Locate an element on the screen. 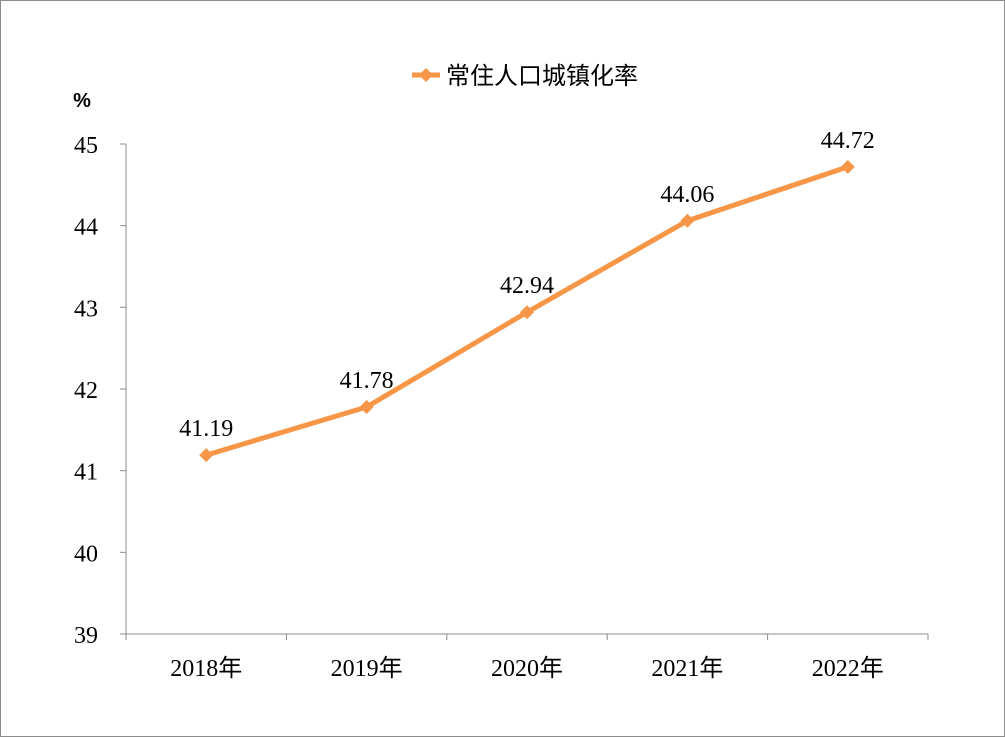  y-tick-label: 40 is located at coordinates (86, 554).